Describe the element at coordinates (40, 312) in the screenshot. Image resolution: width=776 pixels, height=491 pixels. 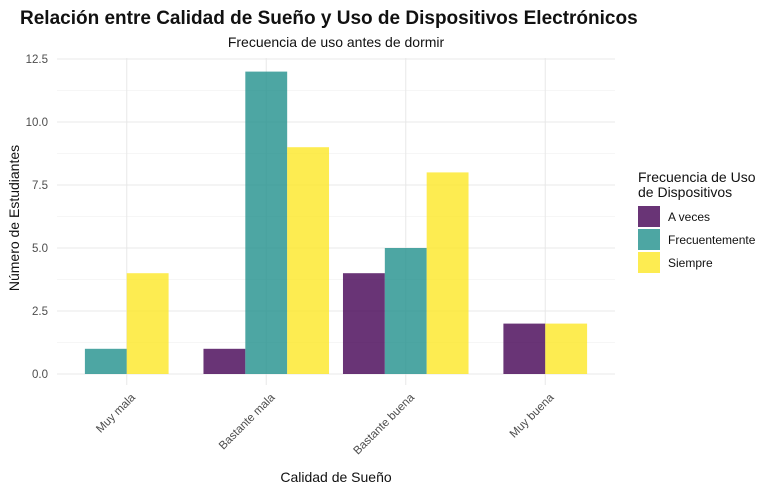
I see `y-tick-label: 2.5` at that location.